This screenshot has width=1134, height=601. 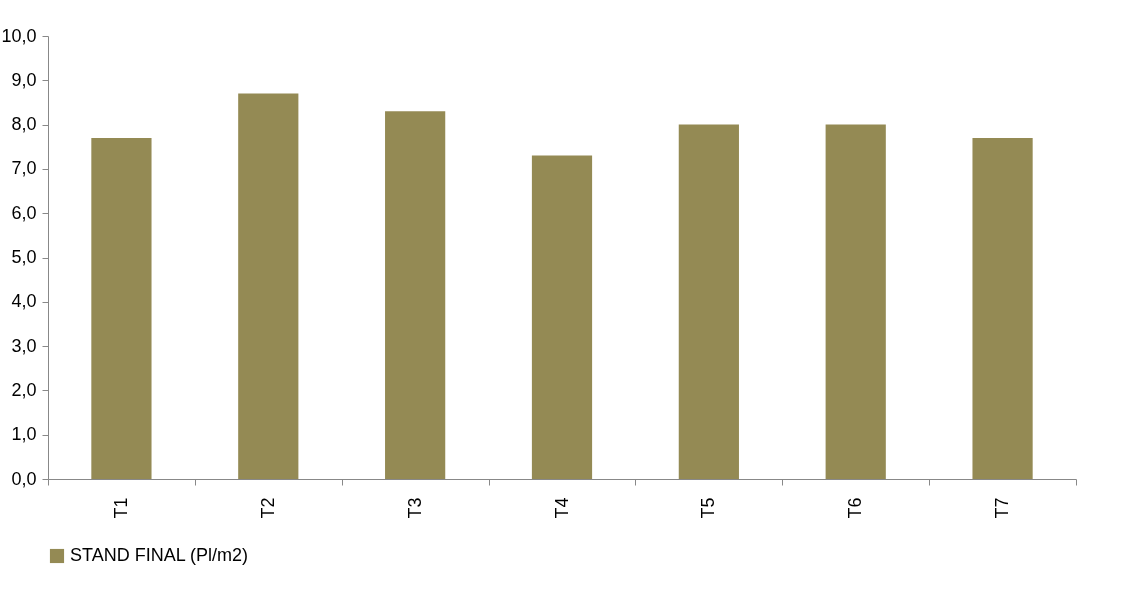 What do you see at coordinates (414, 508) in the screenshot?
I see `x-tick-label: T3` at bounding box center [414, 508].